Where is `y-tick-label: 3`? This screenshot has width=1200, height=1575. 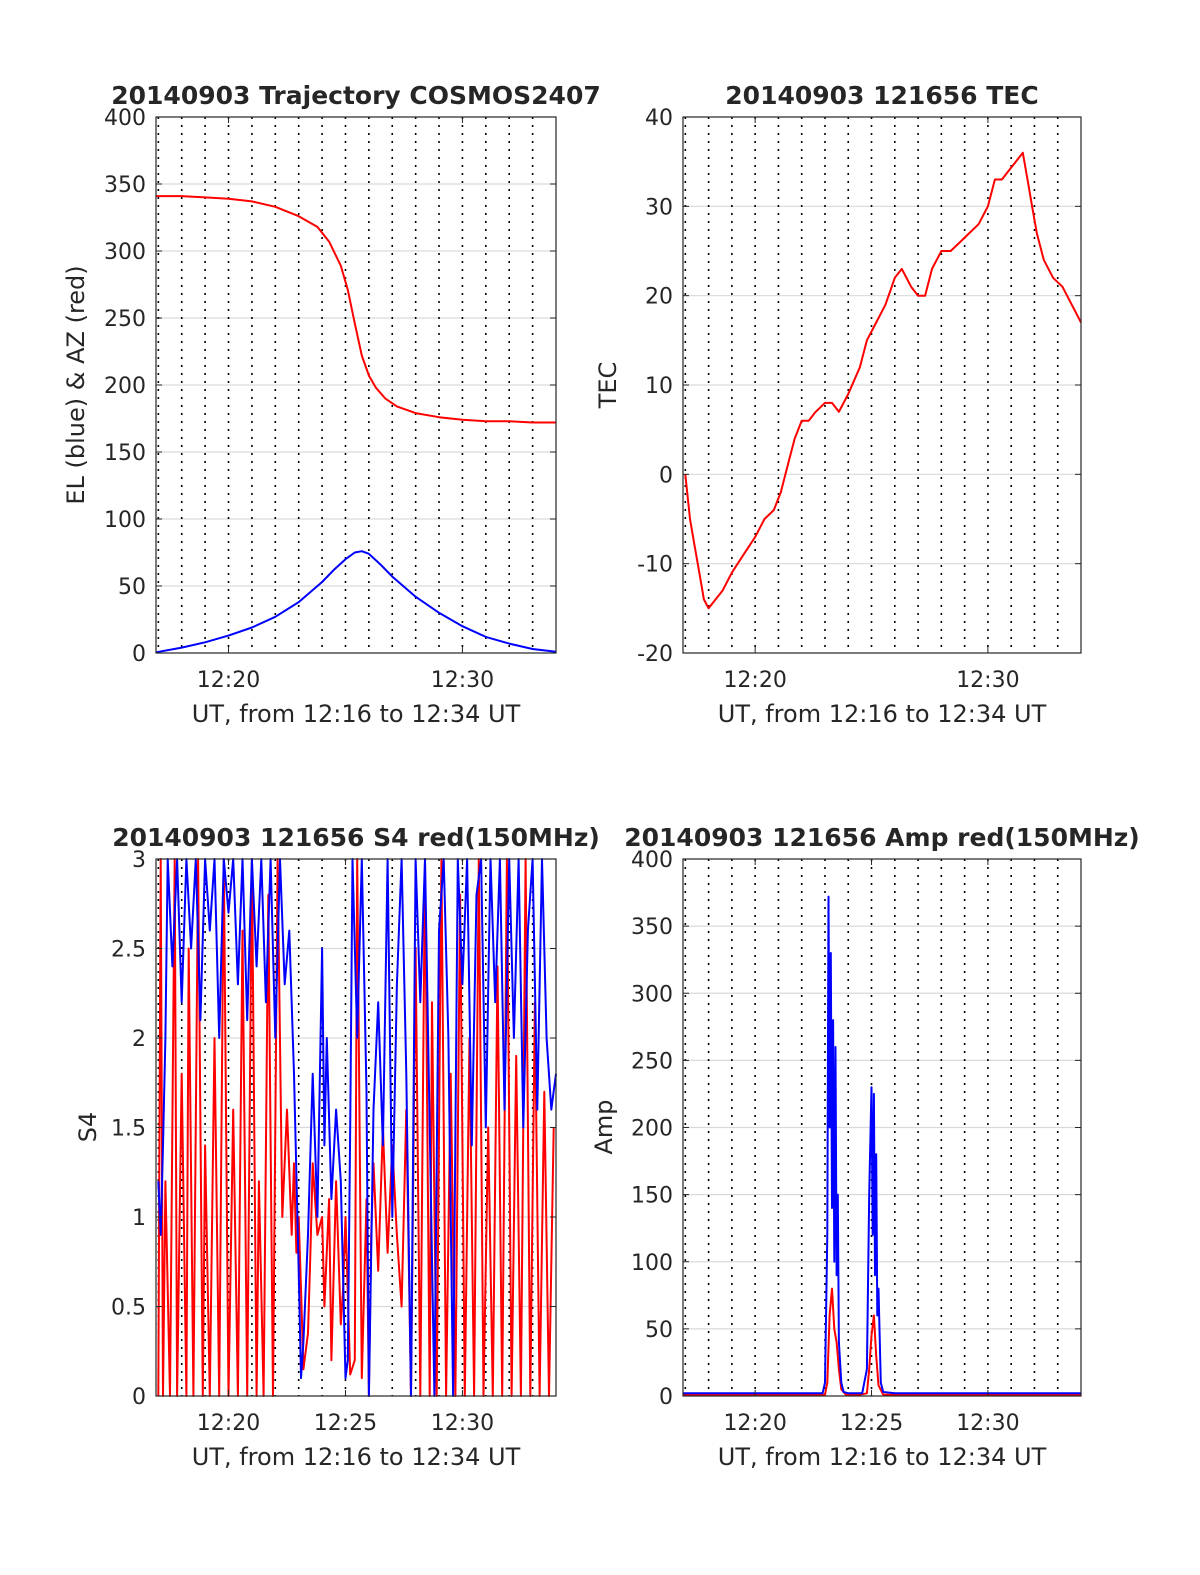 y-tick-label: 3 is located at coordinates (139, 860).